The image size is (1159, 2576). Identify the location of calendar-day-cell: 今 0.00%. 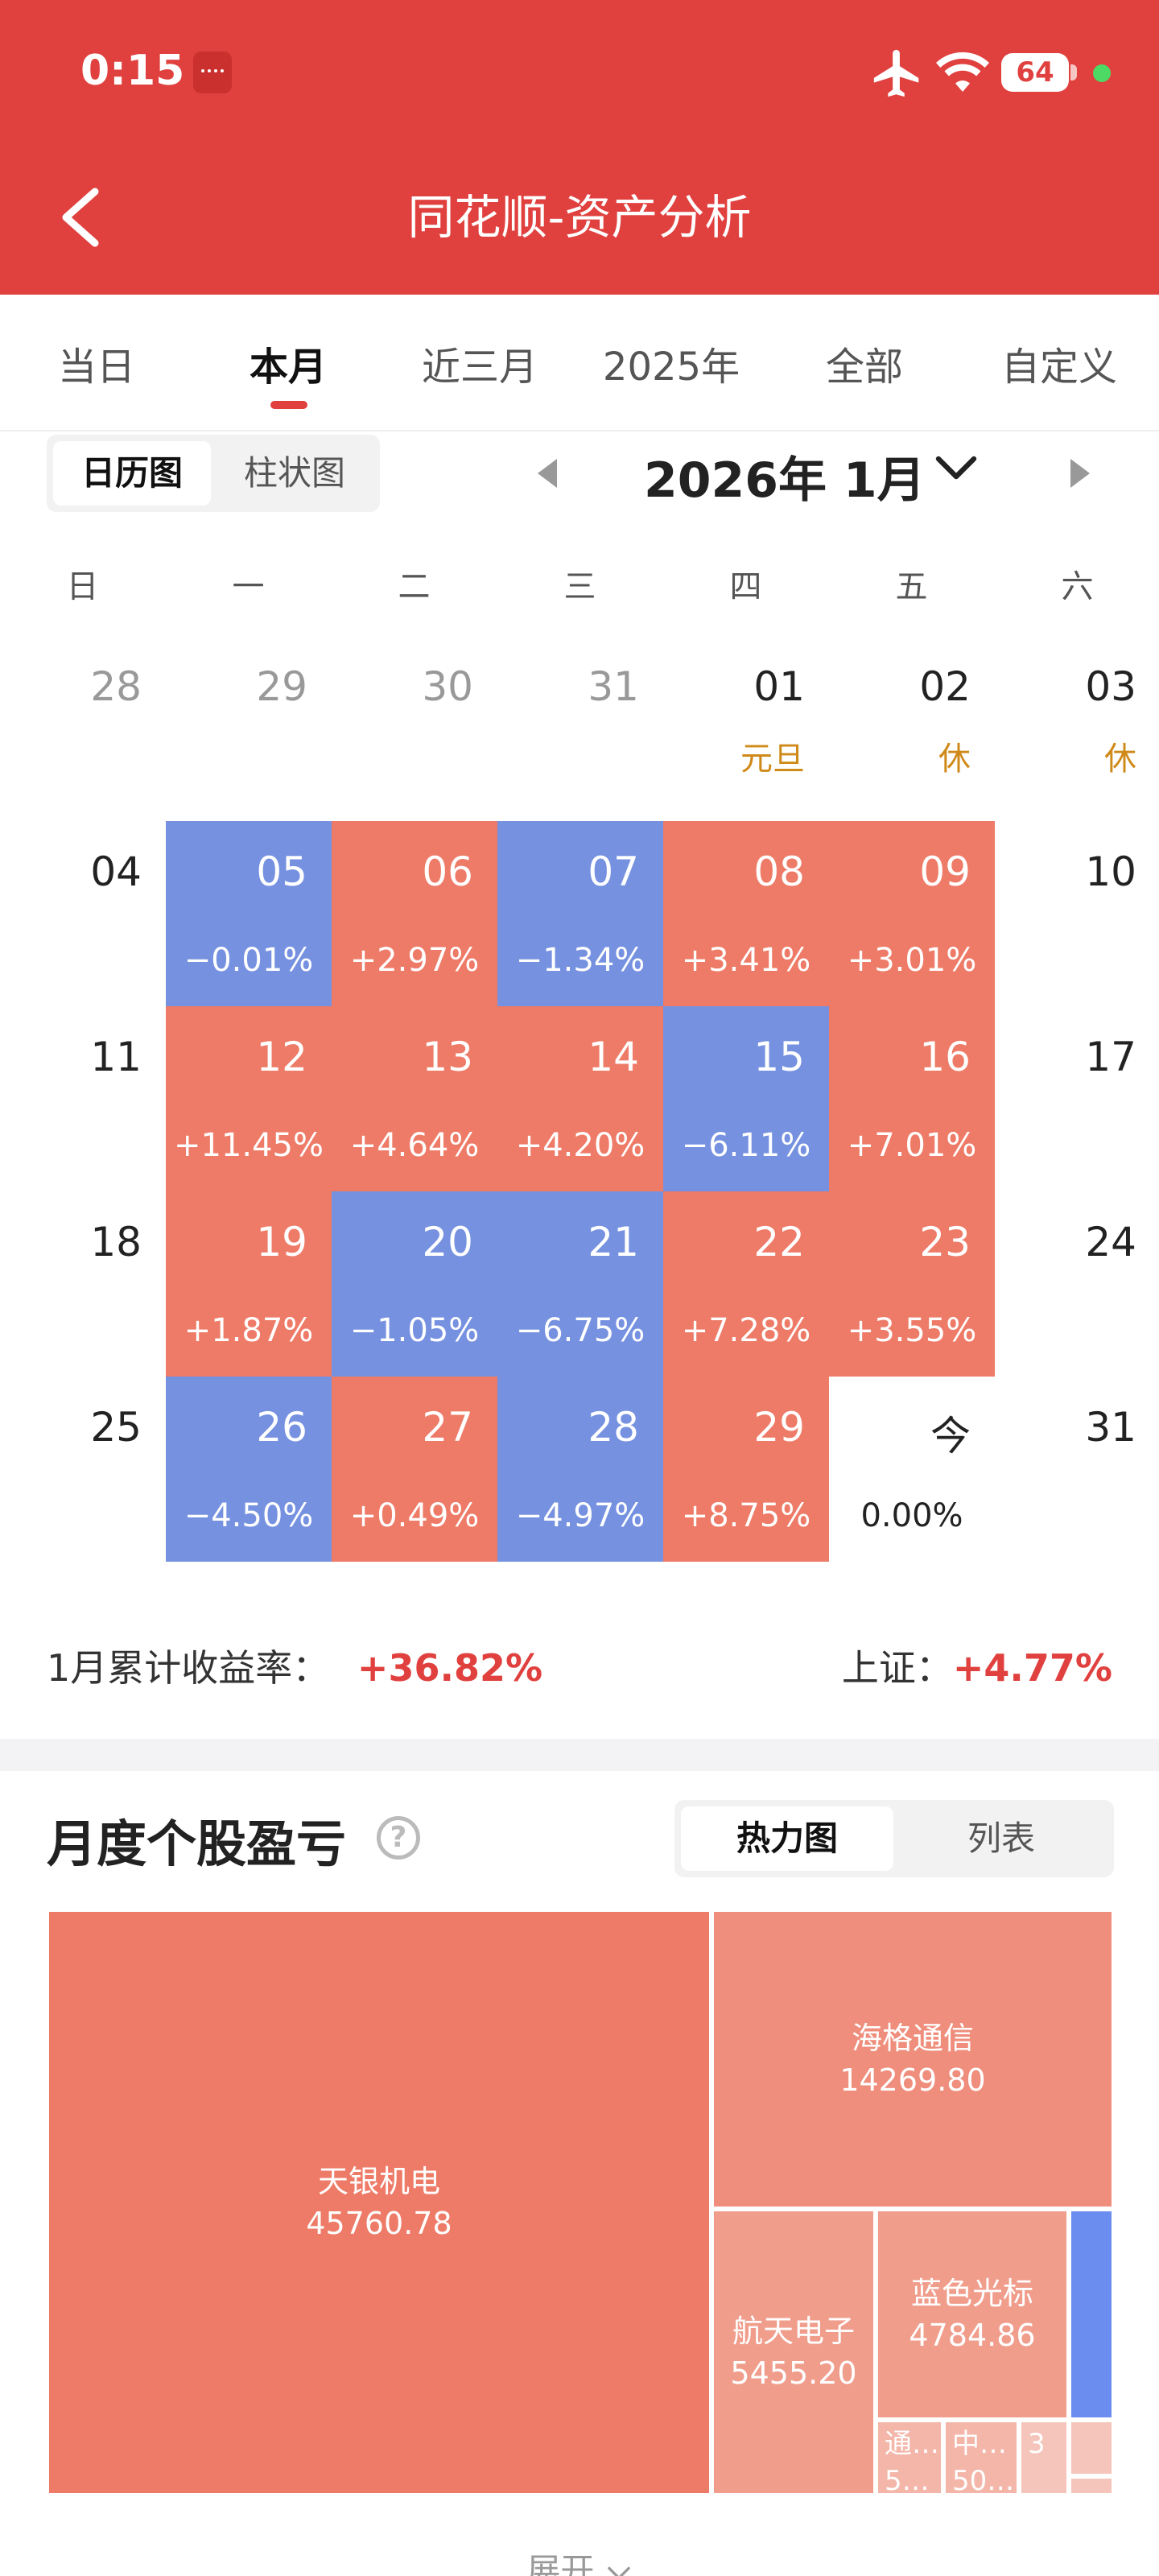
(912, 1469).